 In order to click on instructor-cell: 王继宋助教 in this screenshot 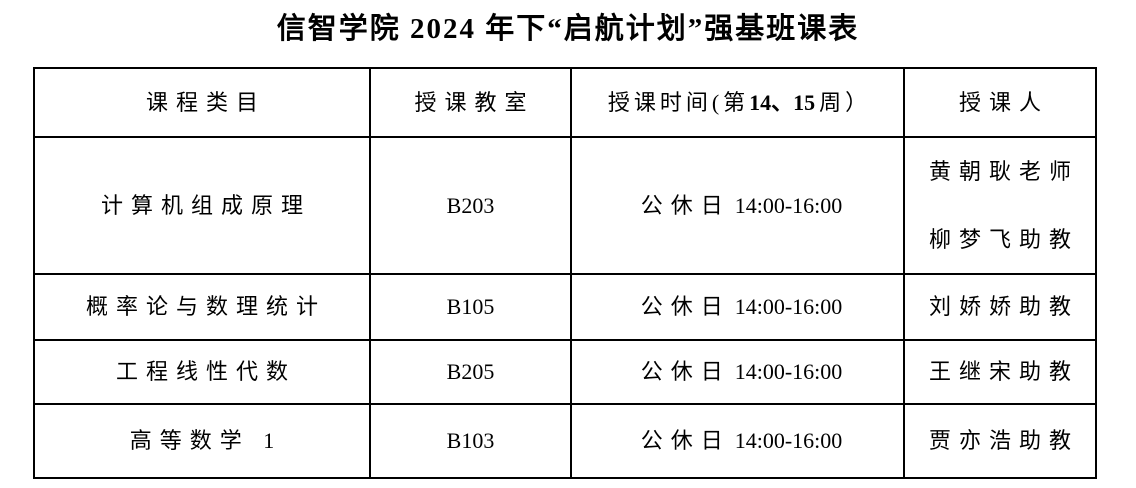, I will do `click(1000, 372)`.